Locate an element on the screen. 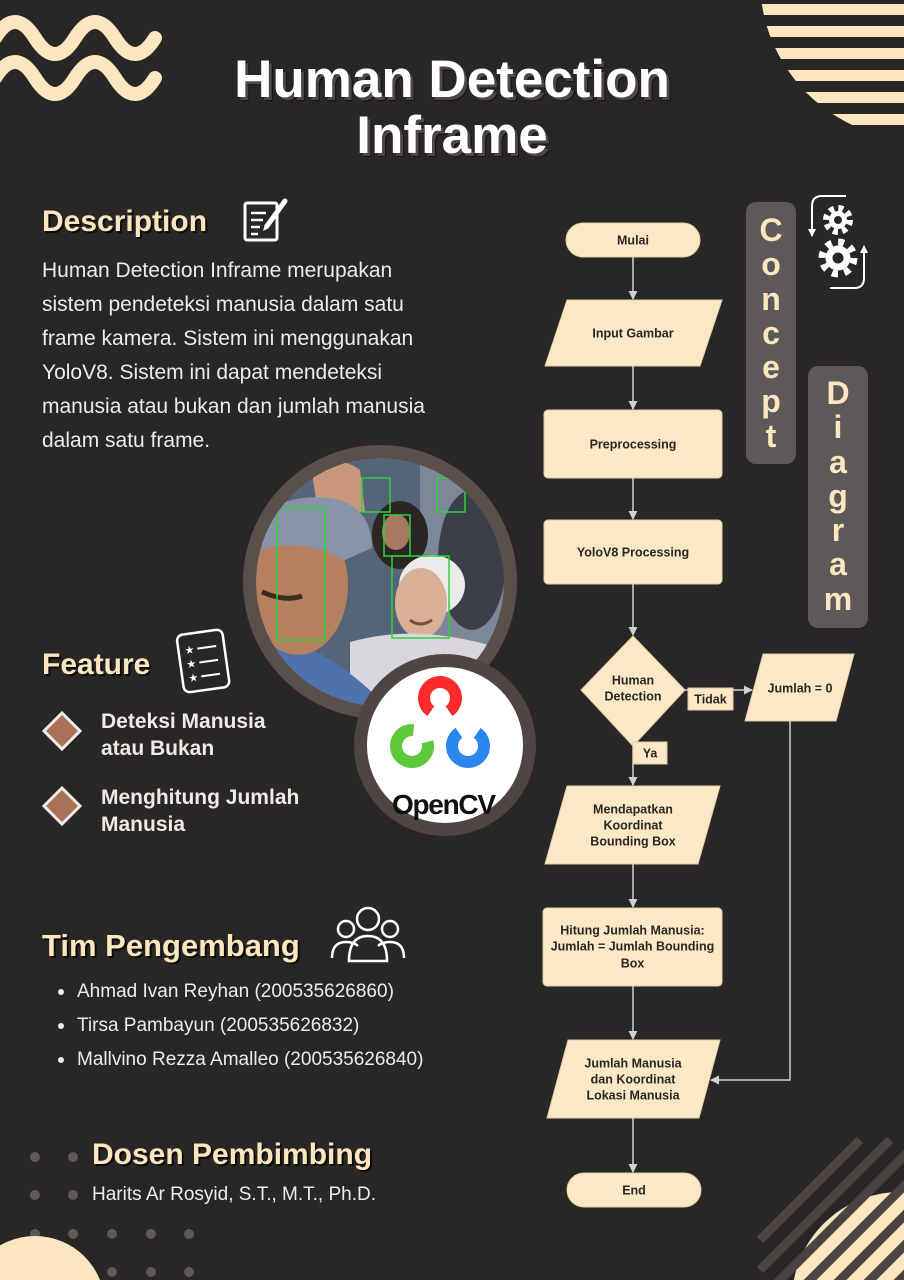 Image resolution: width=904 pixels, height=1280 pixels. svg-text: Jumlah = Jumlah Bounding is located at coordinates (633, 947).